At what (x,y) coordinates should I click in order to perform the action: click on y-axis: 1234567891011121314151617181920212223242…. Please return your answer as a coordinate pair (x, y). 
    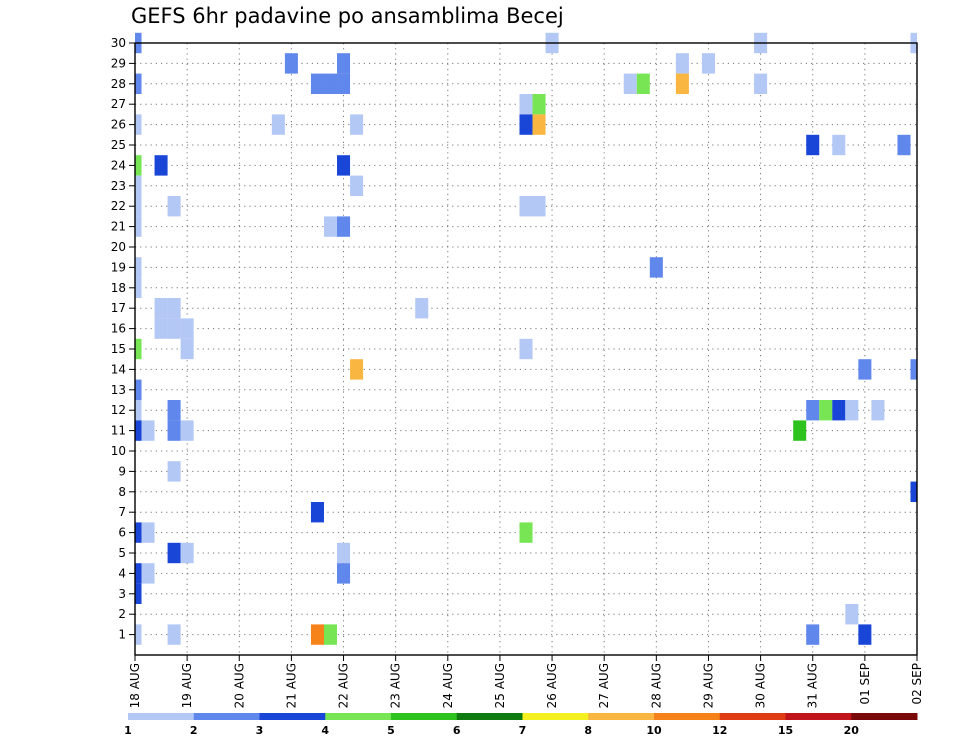
    Looking at the image, I should click on (123, 339).